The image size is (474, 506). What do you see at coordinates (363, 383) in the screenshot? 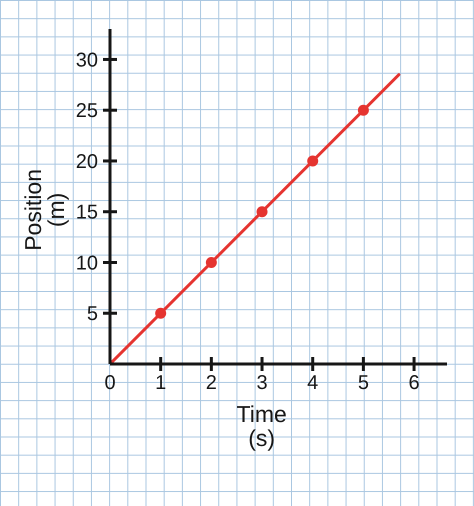
I see `x-tick-label: 5` at bounding box center [363, 383].